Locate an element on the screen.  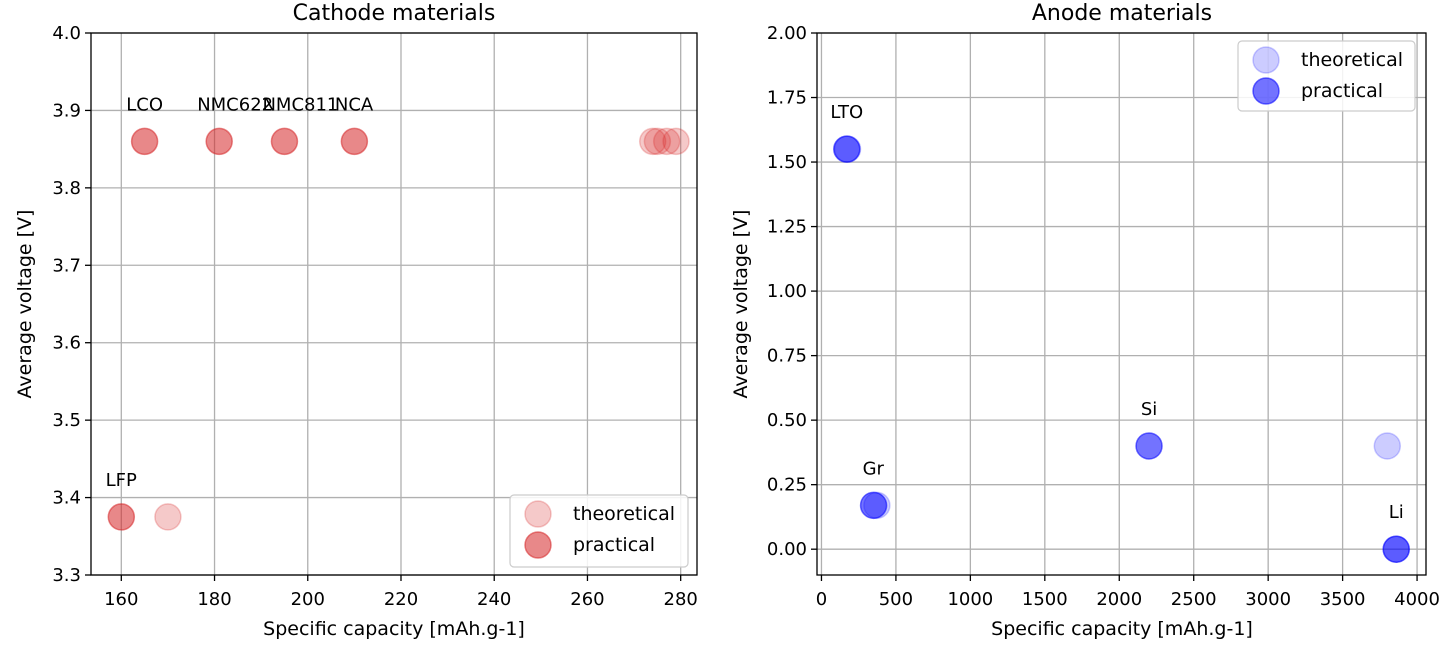
y-tick-label: 0.00 is located at coordinates (787, 549).